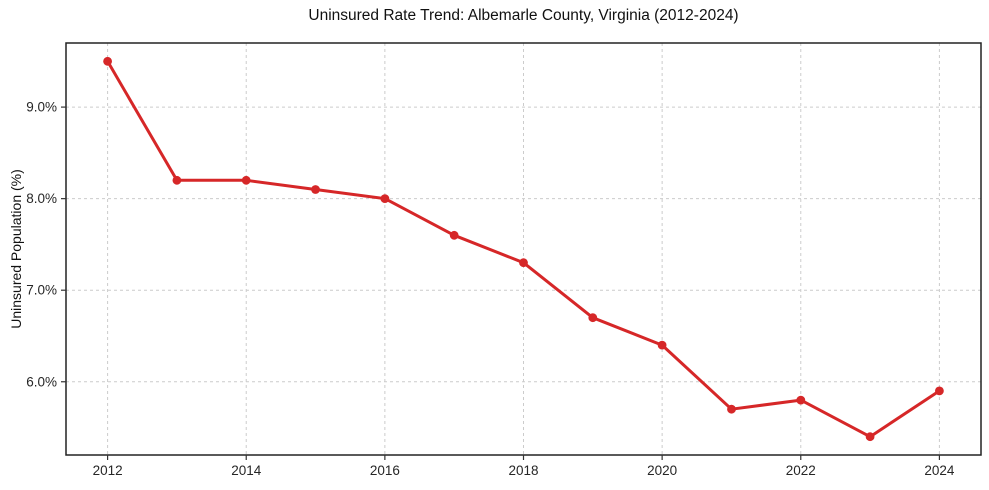 The width and height of the screenshot is (989, 490). Describe the element at coordinates (41, 290) in the screenshot. I see `y-tick-label: 7.0%` at that location.